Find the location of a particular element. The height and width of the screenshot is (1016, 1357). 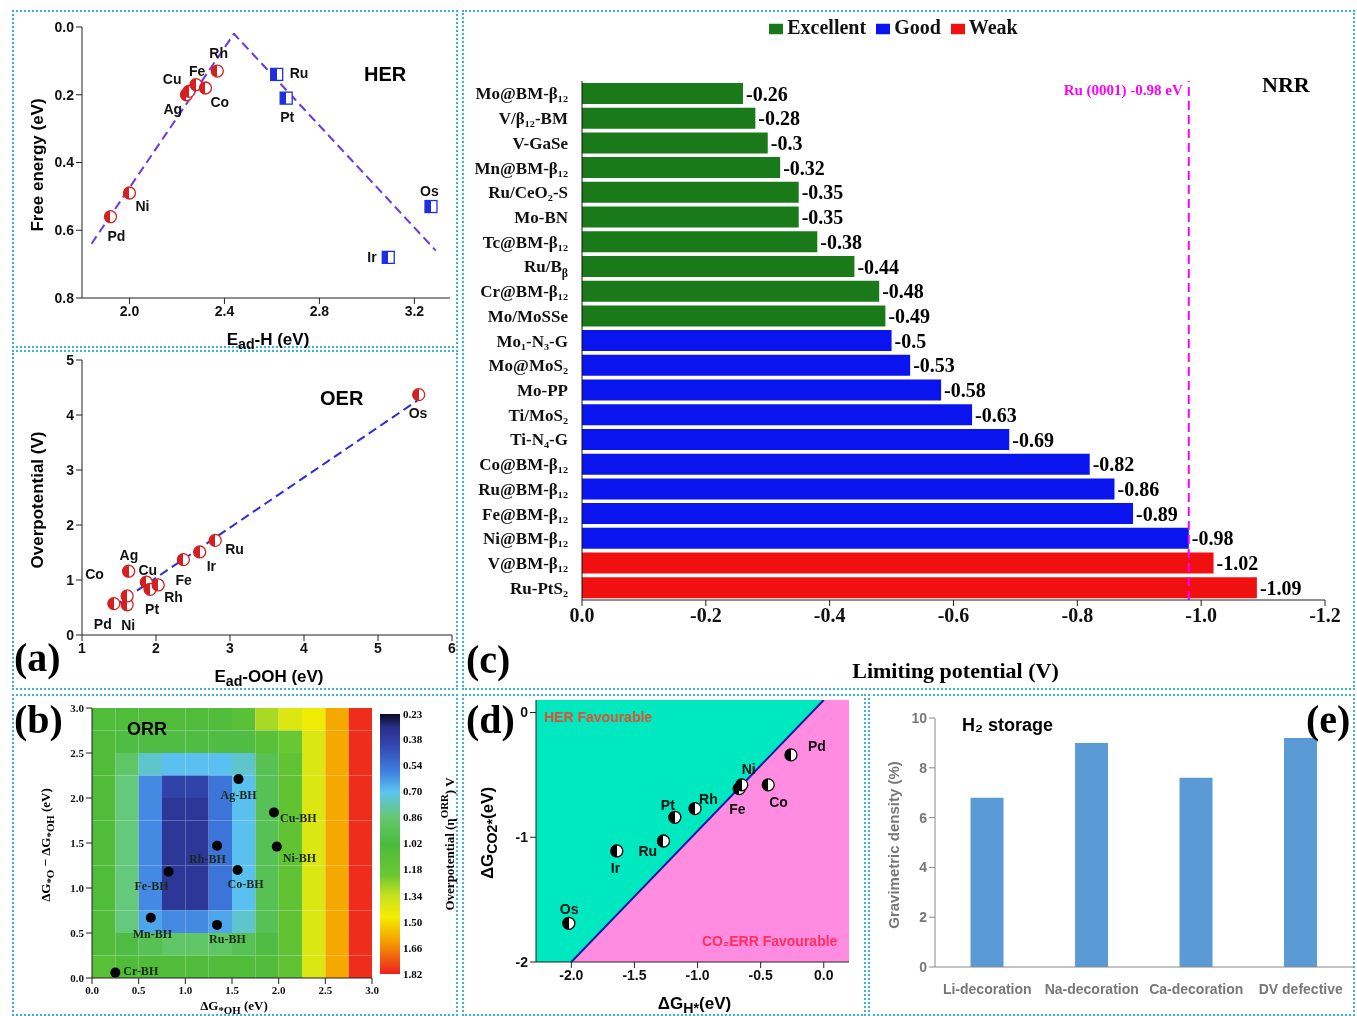

y-tick-label: 6 is located at coordinates (923, 817).